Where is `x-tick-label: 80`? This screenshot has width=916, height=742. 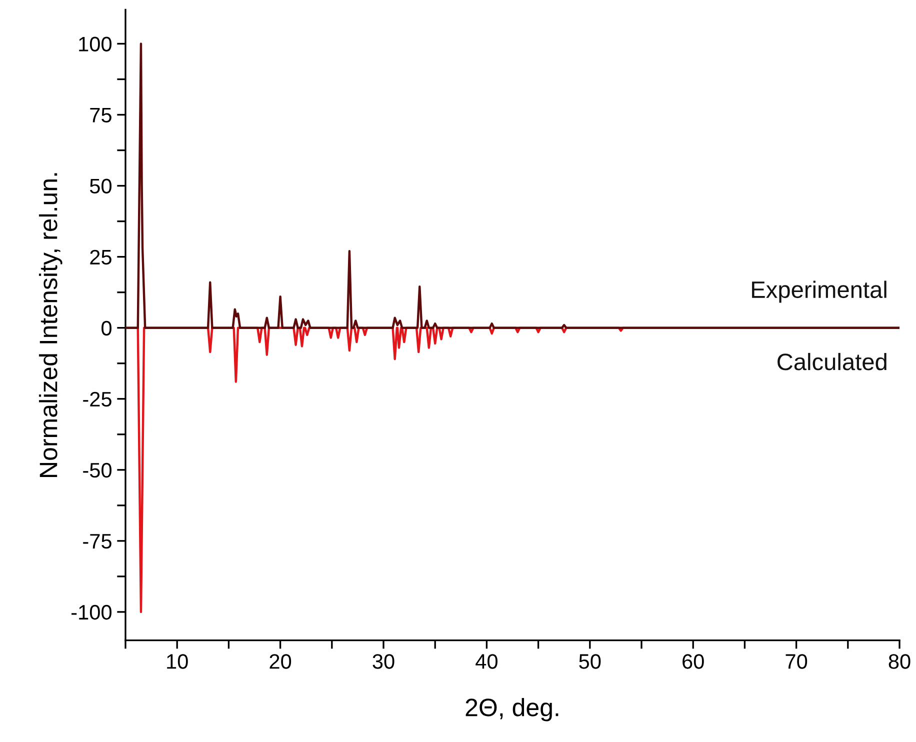 x-tick-label: 80 is located at coordinates (899, 661).